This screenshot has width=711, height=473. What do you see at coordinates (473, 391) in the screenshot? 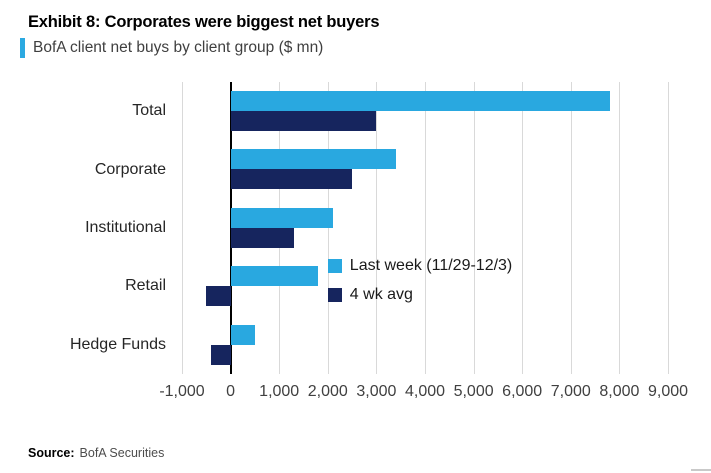
I see `x-tick-label: 5,000` at bounding box center [473, 391].